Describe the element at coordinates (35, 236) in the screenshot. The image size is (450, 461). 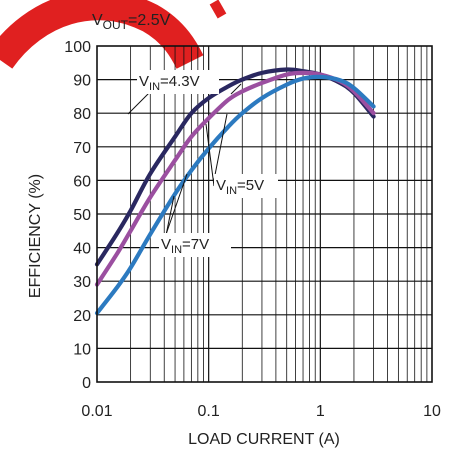
I see `y-axis-title: EFFICIENCY (%)` at that location.